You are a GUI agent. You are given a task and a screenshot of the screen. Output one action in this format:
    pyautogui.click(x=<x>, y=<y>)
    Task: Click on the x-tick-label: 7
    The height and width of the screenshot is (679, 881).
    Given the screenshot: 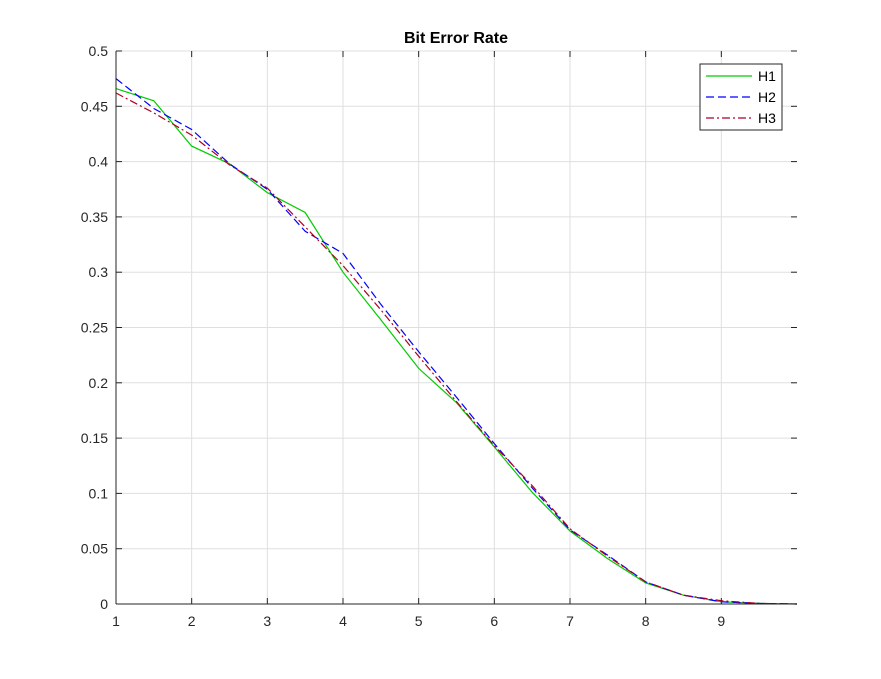 What is the action you would take?
    pyautogui.click(x=570, y=621)
    